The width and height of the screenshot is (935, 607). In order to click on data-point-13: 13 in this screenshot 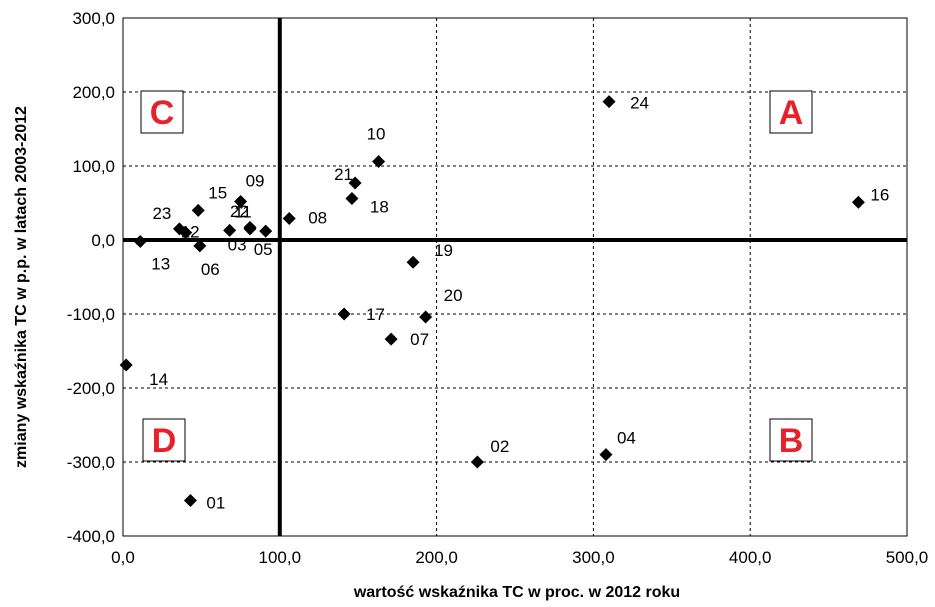, I will do `click(151, 253)`.